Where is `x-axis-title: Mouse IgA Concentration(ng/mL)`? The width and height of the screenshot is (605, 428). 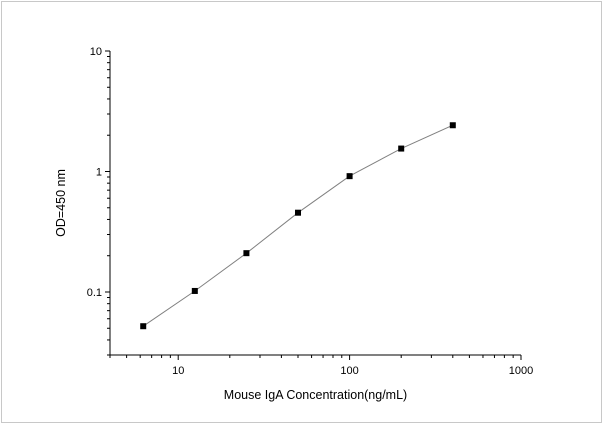
x-axis-title: Mouse IgA Concentration(ng/mL) is located at coordinates (315, 395).